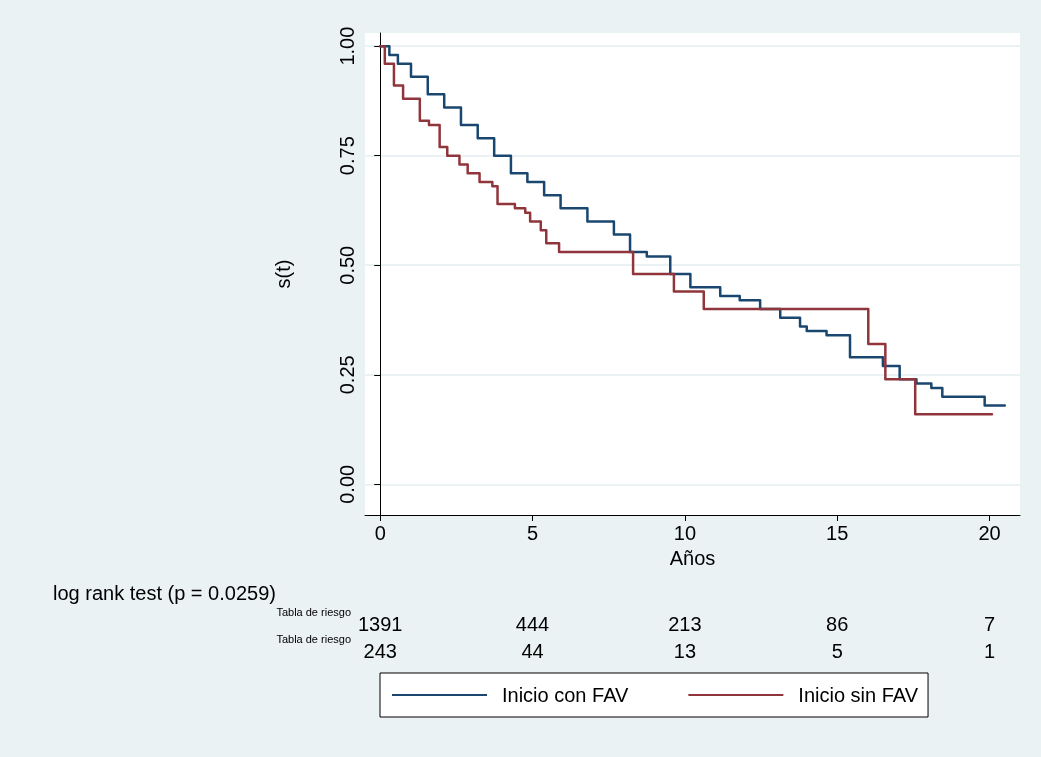 This screenshot has width=1041, height=757. I want to click on legend-label: Inicio sin FAV, so click(858, 695).